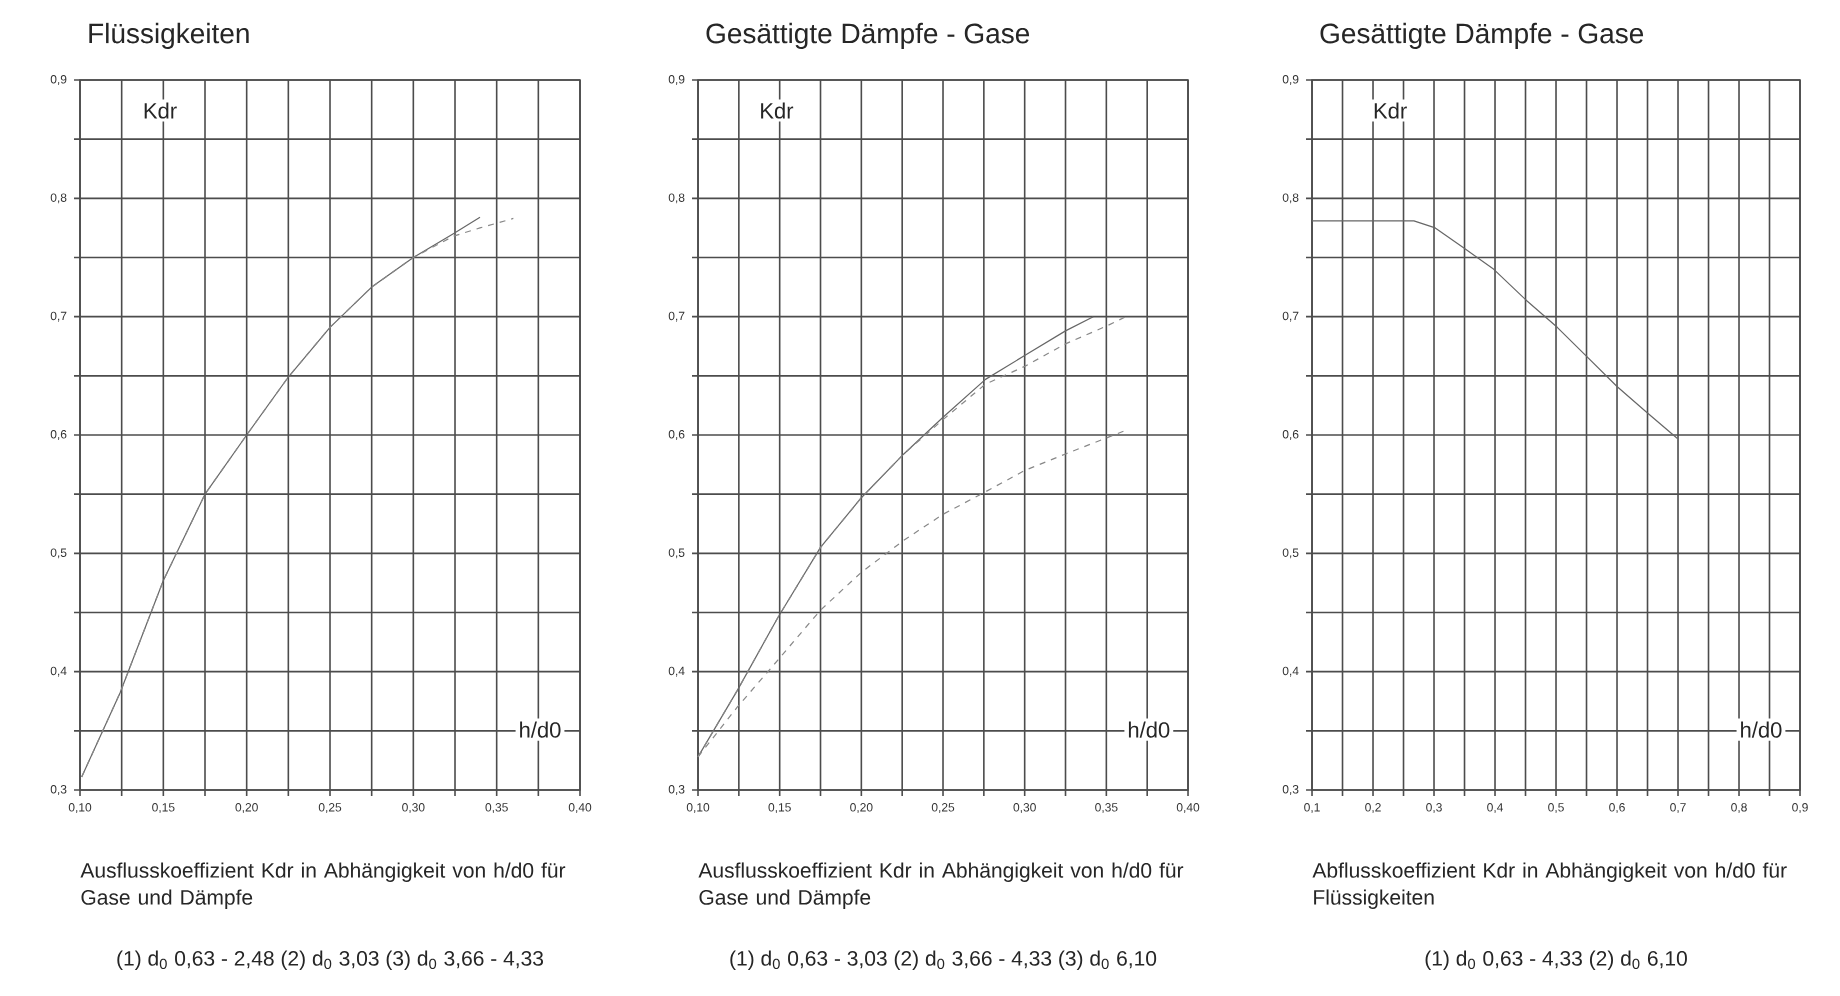  Describe the element at coordinates (169, 35) in the screenshot. I see `chart-title: Flüssigkeiten` at that location.